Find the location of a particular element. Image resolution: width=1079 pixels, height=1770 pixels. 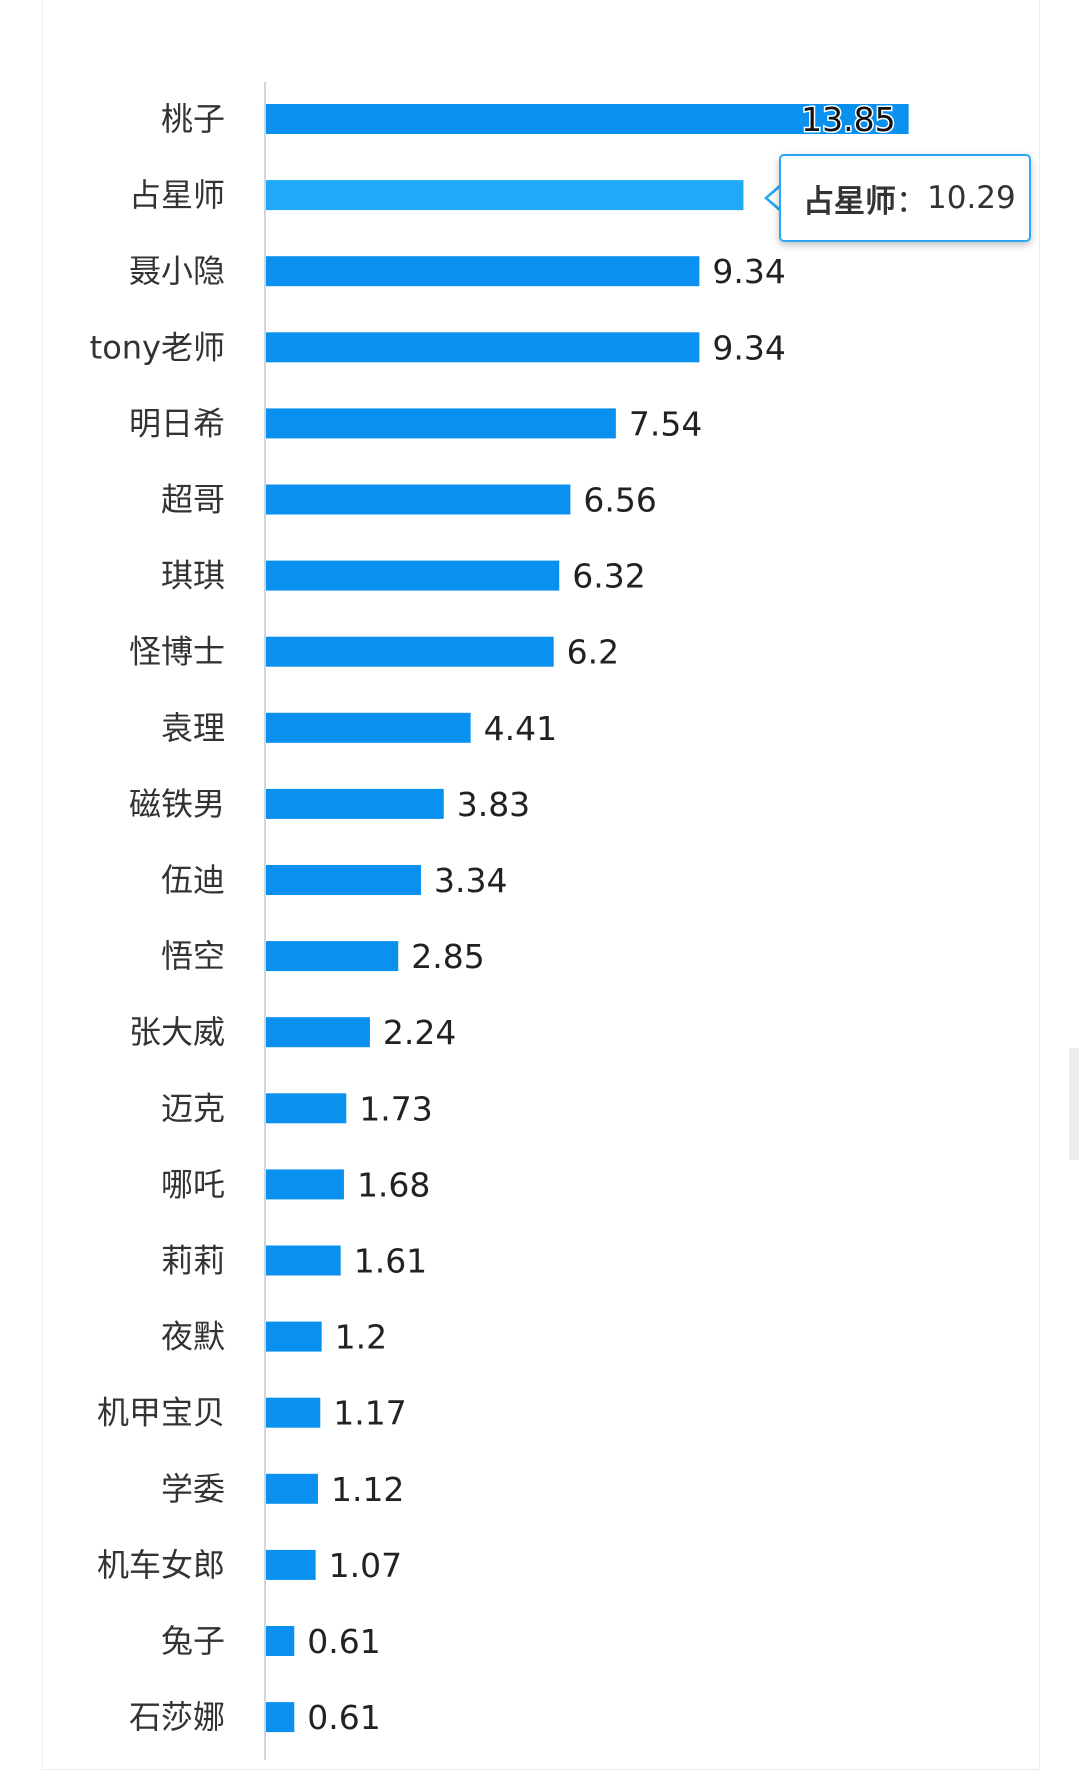

category-label-17: 机甲宝贝 is located at coordinates (161, 1413).